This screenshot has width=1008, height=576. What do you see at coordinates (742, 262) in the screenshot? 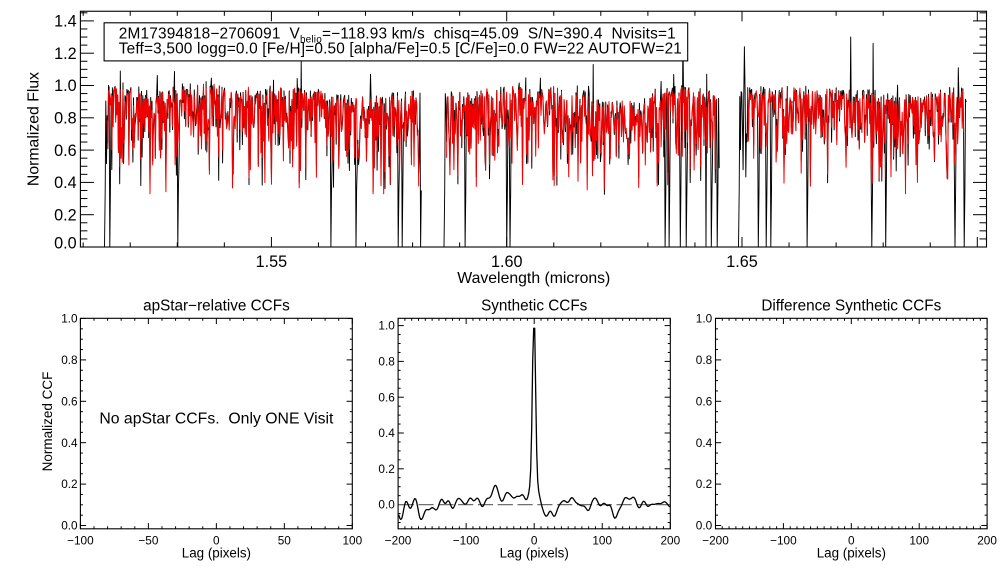
I see `svg-text: 1.65` at bounding box center [742, 262].